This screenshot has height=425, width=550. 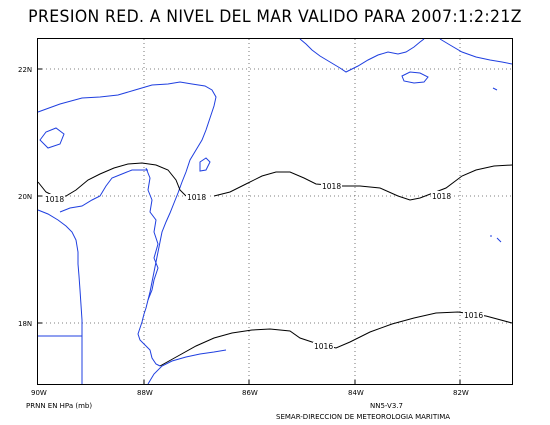 What do you see at coordinates (60, 272) in the screenshot?
I see `campeche-coast` at bounding box center [60, 272].